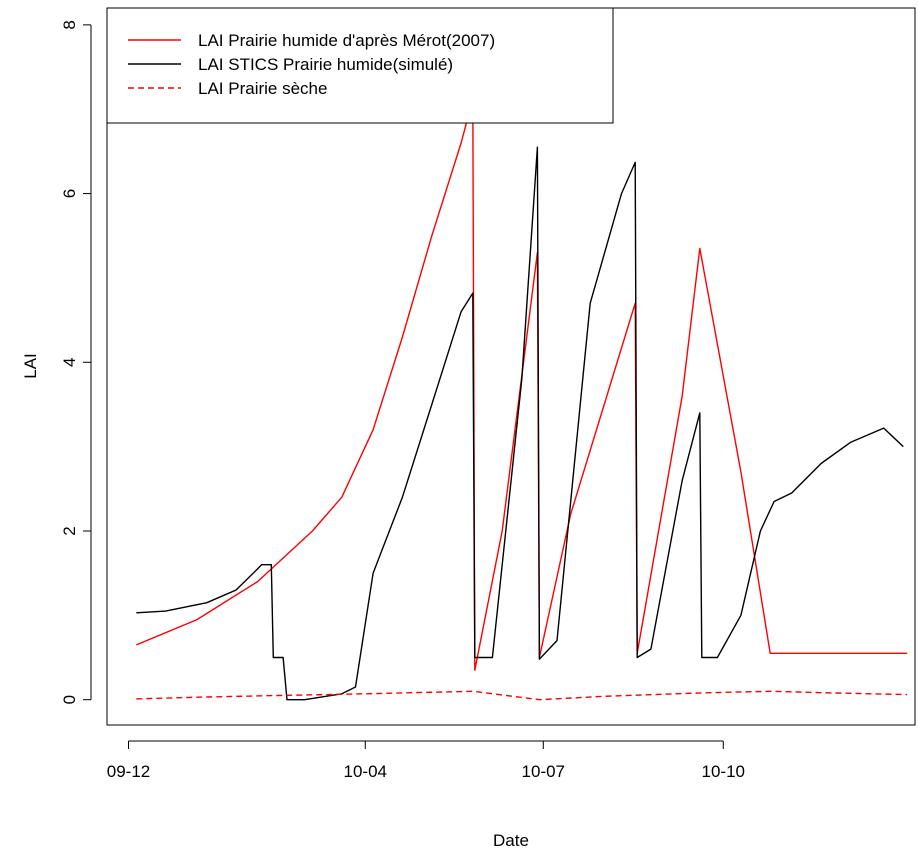 This screenshot has height=854, width=918. Describe the element at coordinates (365, 771) in the screenshot. I see `x-tick-label: 10-04` at that location.